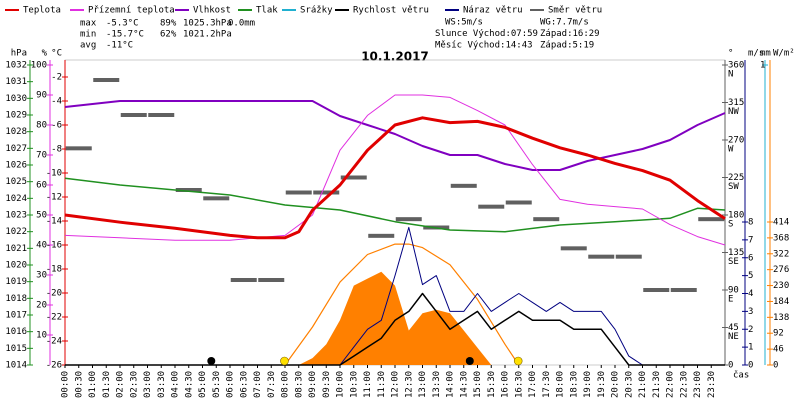  I want to click on y-tick-label: 315, so click(736, 103).